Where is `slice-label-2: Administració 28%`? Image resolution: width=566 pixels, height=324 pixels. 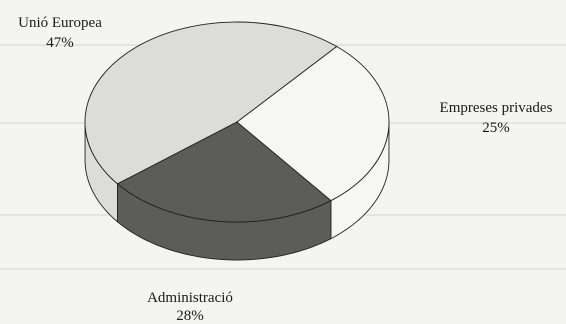 slice-label-2: Administració 28% is located at coordinates (190, 307).